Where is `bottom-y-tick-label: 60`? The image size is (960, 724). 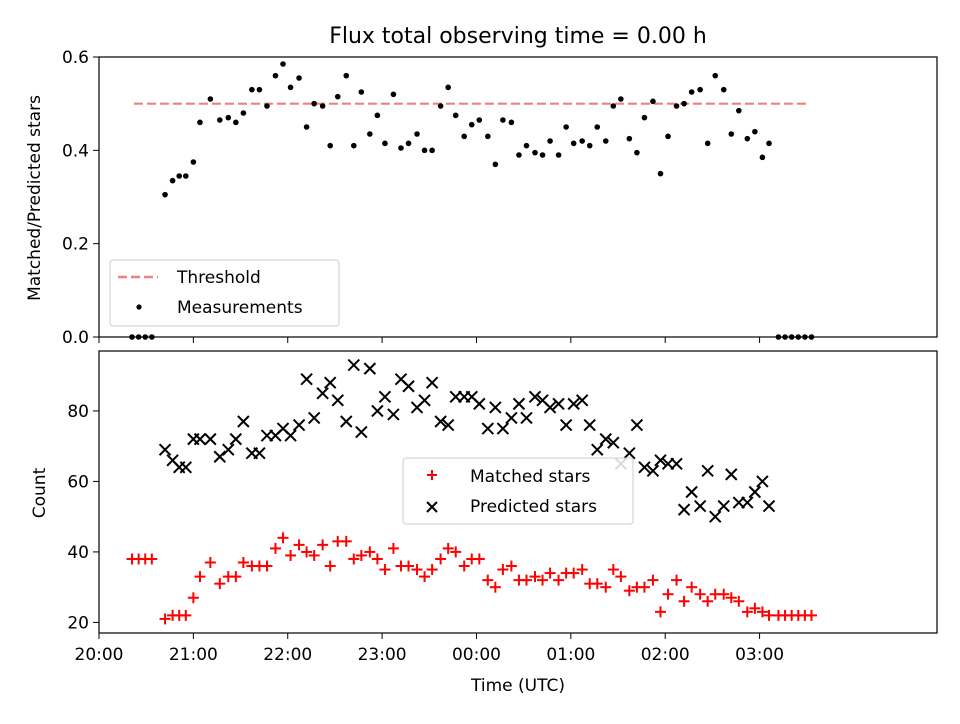 bottom-y-tick-label: 60 is located at coordinates (78, 482).